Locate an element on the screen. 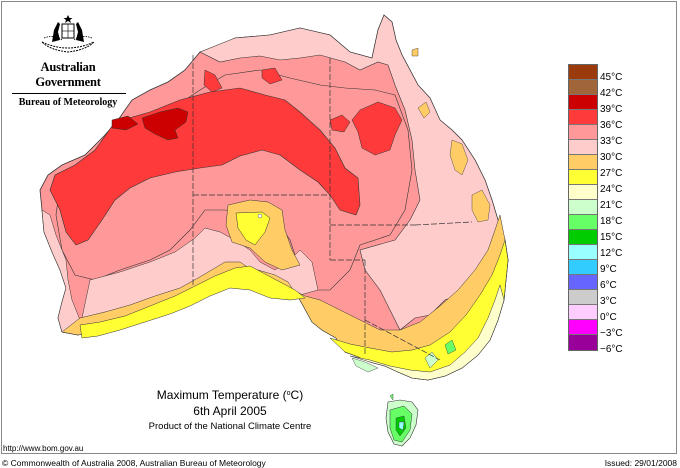 The height and width of the screenshot is (468, 680). legend-label: 24°C is located at coordinates (611, 189).